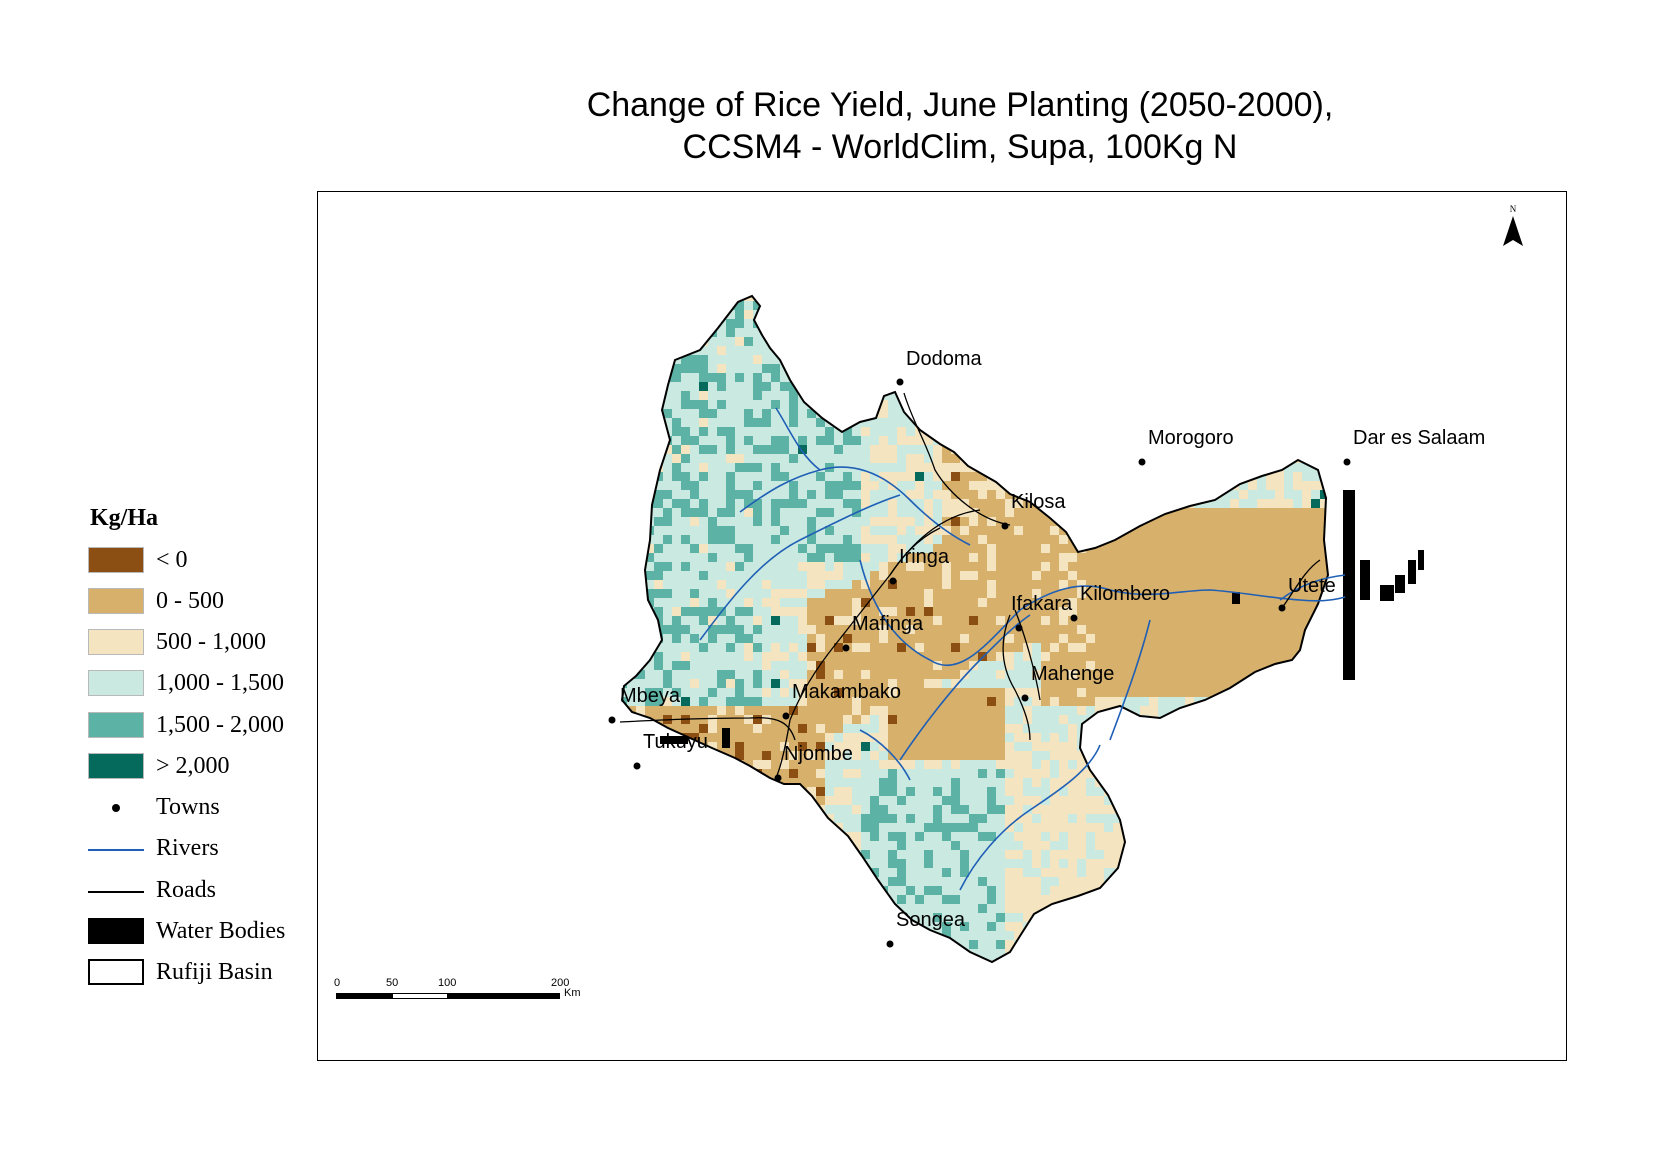 This screenshot has height=1170, width=1653. I want to click on town-label: Iringa, so click(924, 557).